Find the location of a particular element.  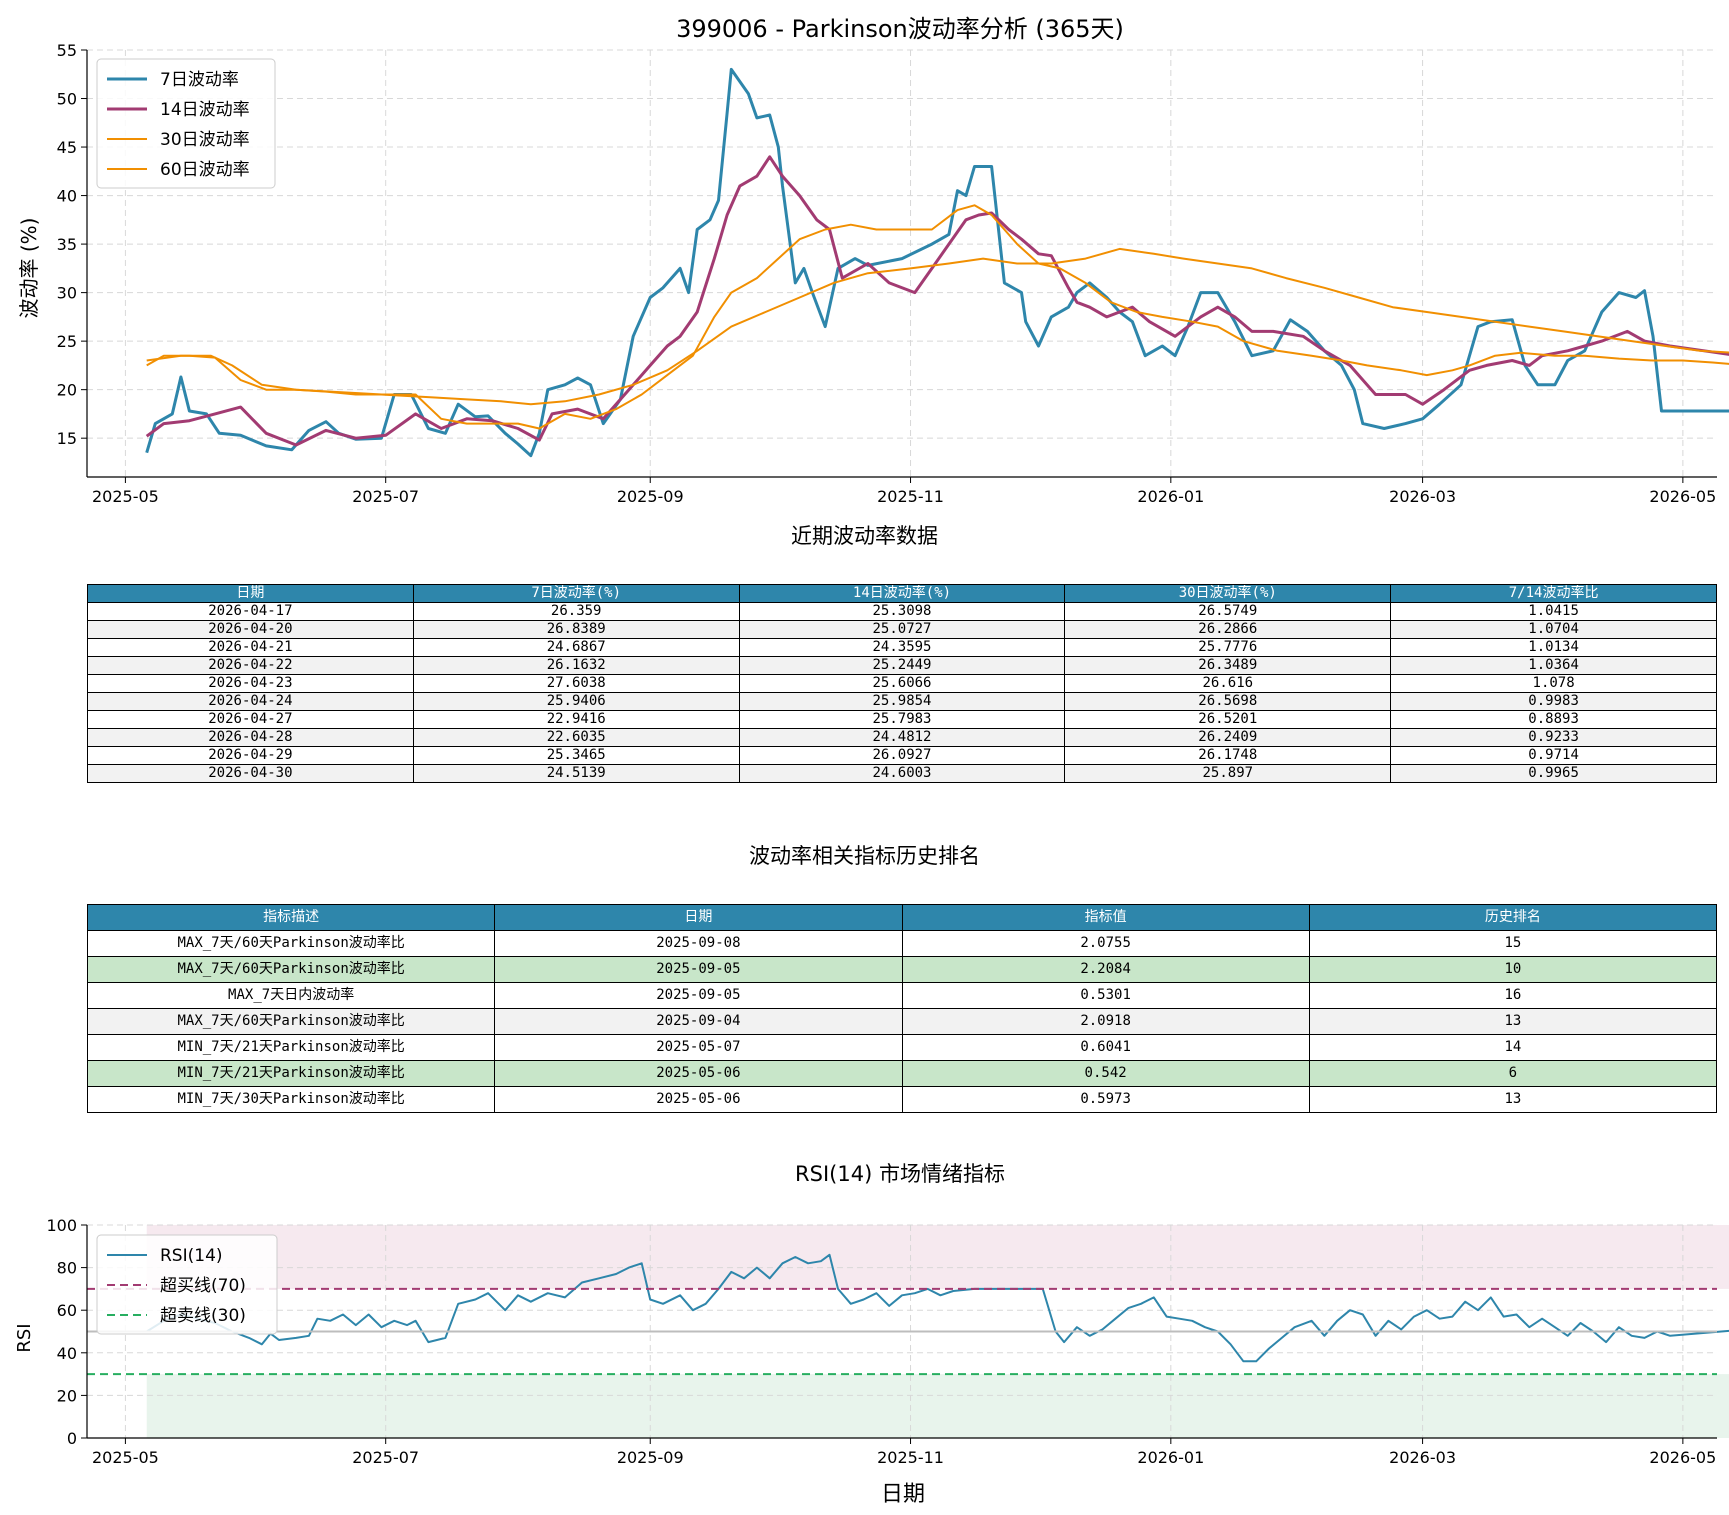

rsi-legend-label-2: 超买线(70) is located at coordinates (203, 1286).